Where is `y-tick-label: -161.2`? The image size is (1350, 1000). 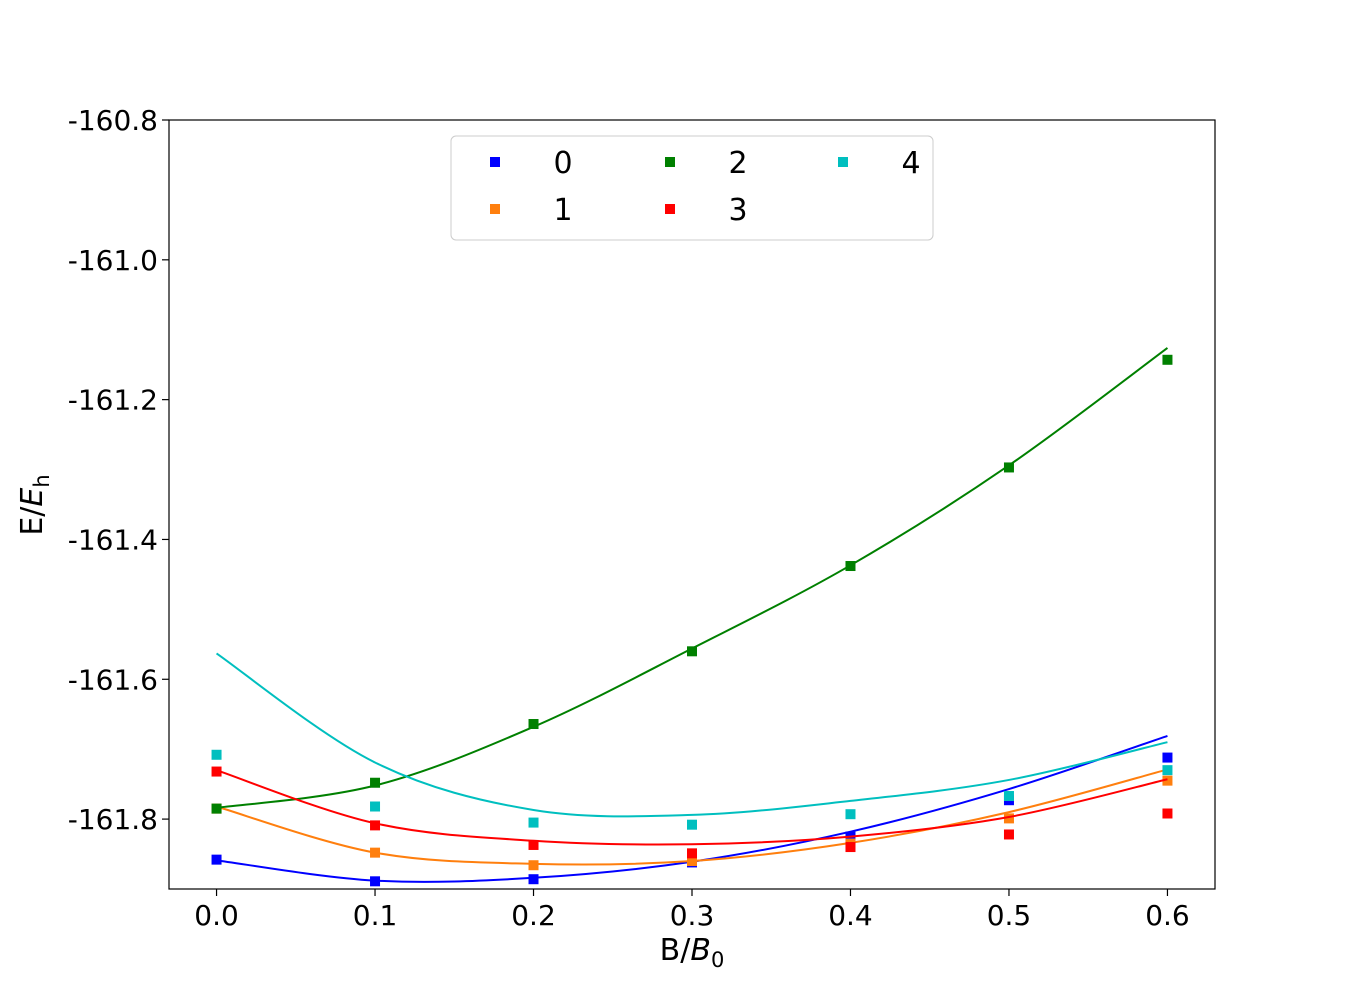 y-tick-label: -161.2 is located at coordinates (113, 400).